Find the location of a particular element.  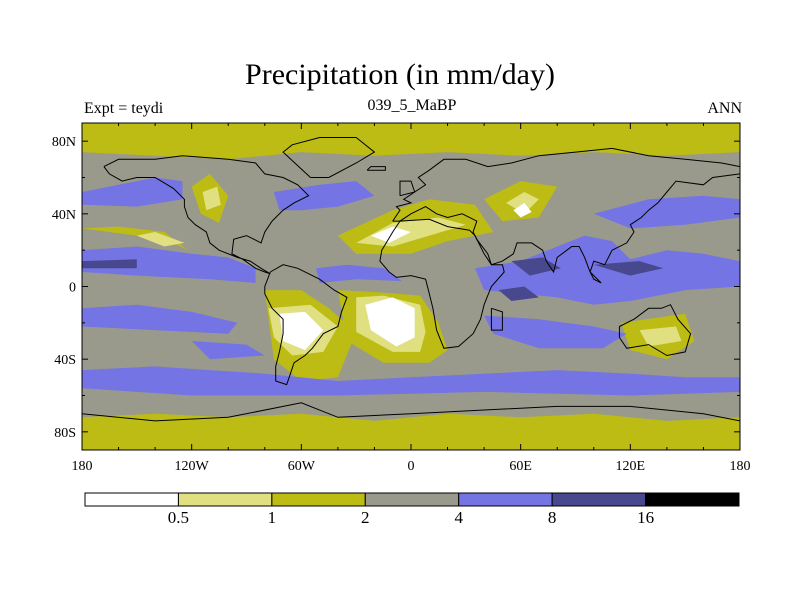

colorbar-bin-darkblue is located at coordinates (599, 499).